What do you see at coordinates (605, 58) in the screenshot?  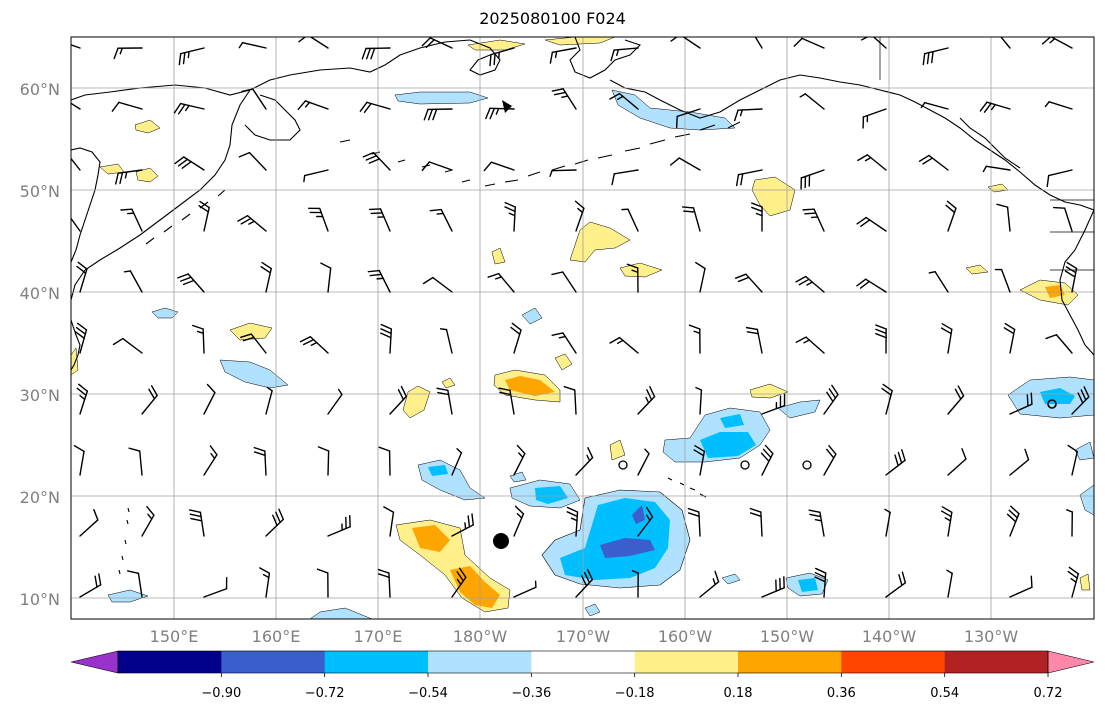 I see `coast-alaska-west` at bounding box center [605, 58].